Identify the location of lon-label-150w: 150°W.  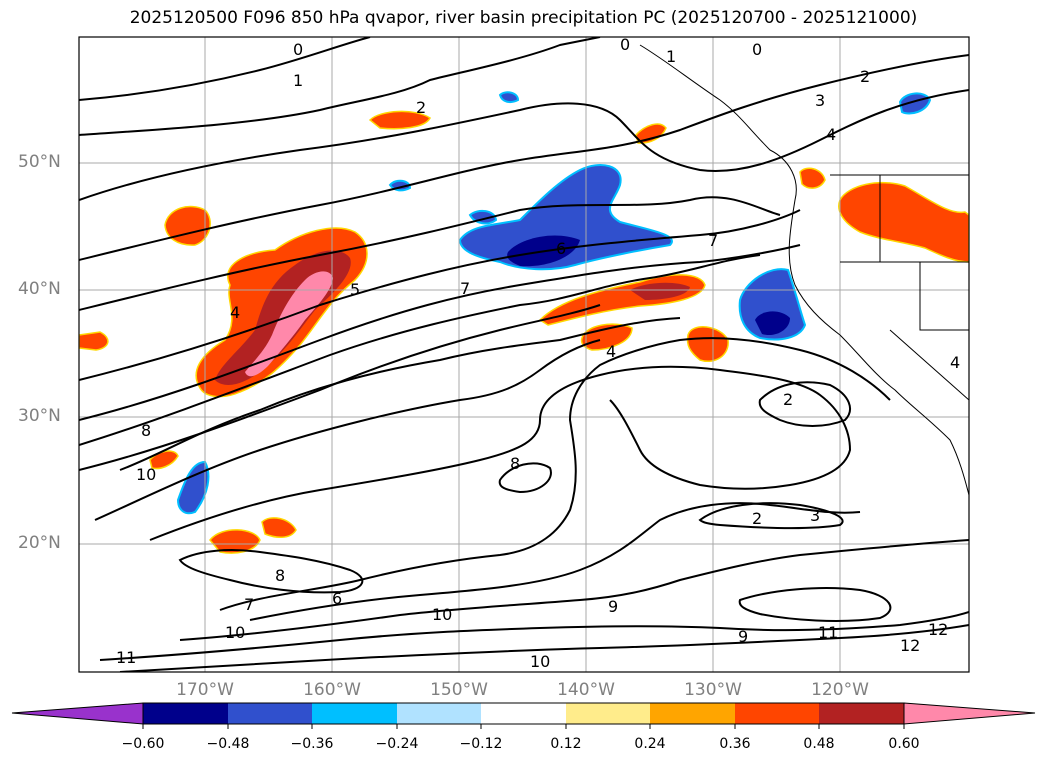
(459, 690).